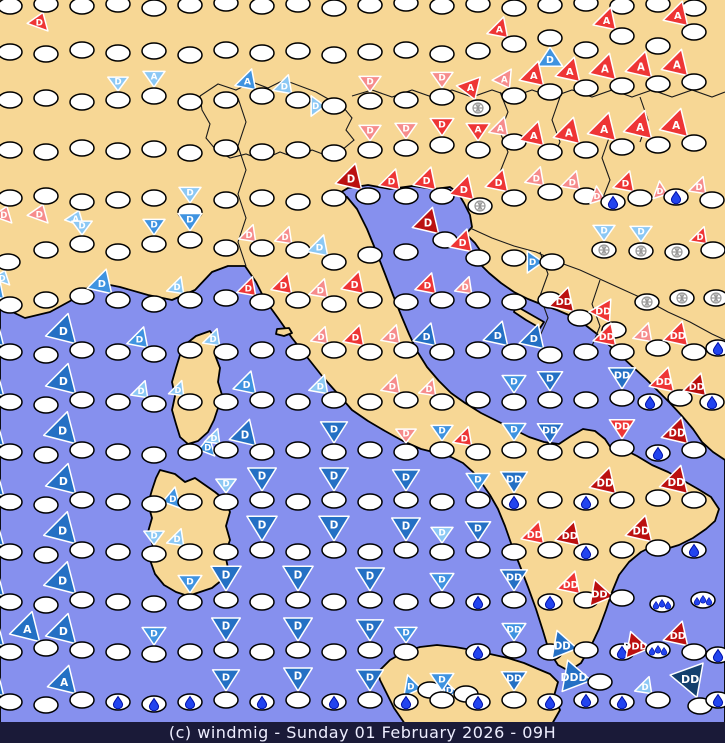  Describe the element at coordinates (576, 540) in the screenshot. I see `weather-station: DD` at that location.